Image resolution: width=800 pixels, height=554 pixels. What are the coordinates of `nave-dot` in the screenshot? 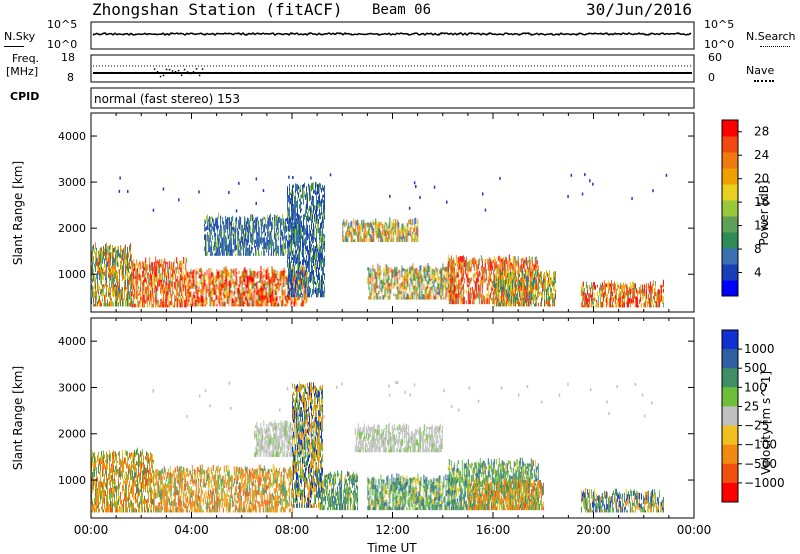 It's located at (154, 69).